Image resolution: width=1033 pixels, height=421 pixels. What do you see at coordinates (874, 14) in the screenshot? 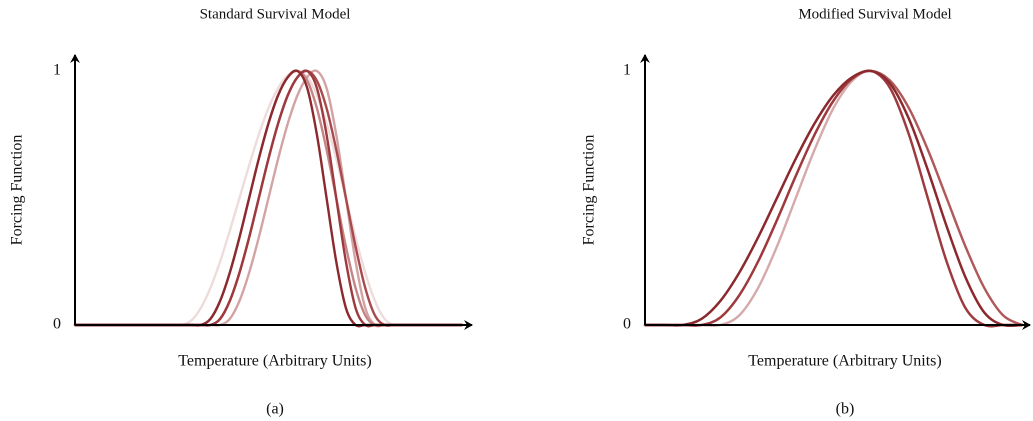
I see `chart-title: Modified Survival Model` at bounding box center [874, 14].